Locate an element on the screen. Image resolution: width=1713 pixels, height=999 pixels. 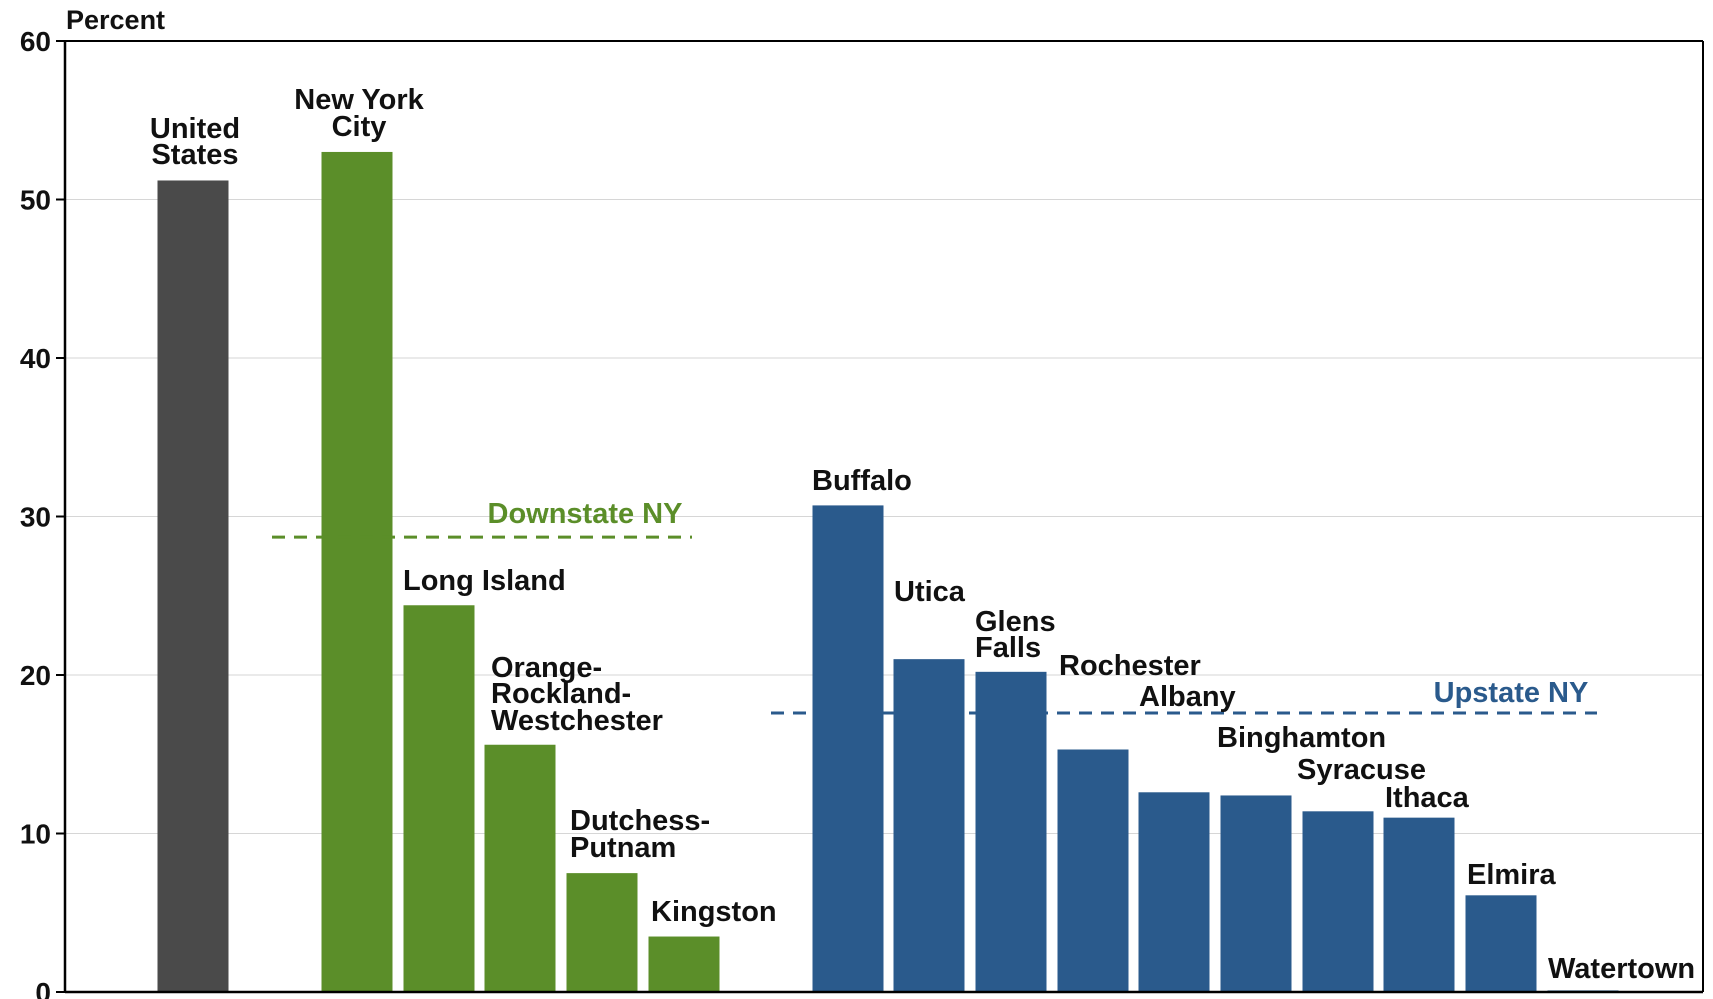
bar-label: Dutchess-Putnam is located at coordinates (640, 834).